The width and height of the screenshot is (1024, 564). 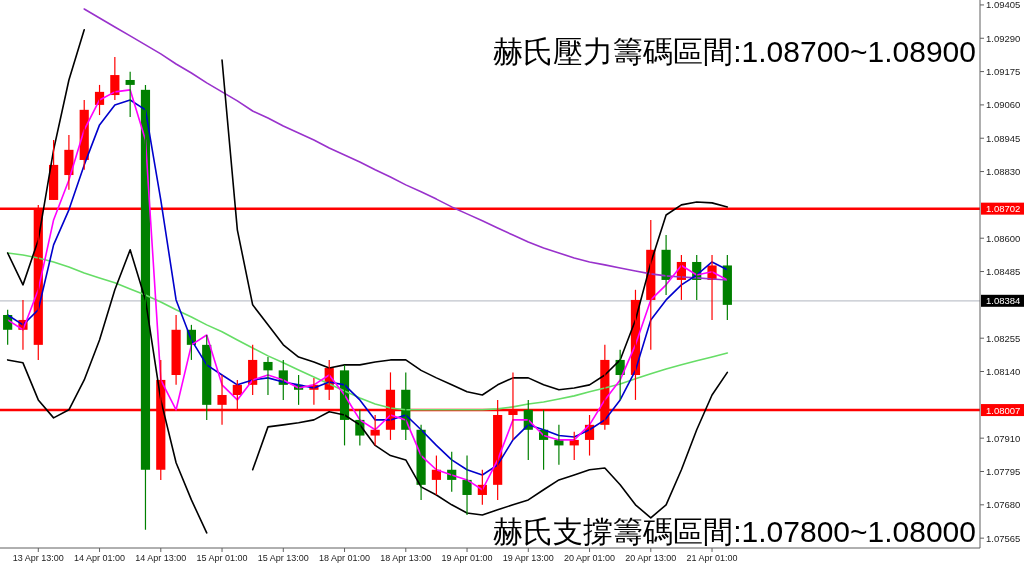 What do you see at coordinates (467, 558) in the screenshot?
I see `x-tick-label: 19 Apr 01:00` at bounding box center [467, 558].